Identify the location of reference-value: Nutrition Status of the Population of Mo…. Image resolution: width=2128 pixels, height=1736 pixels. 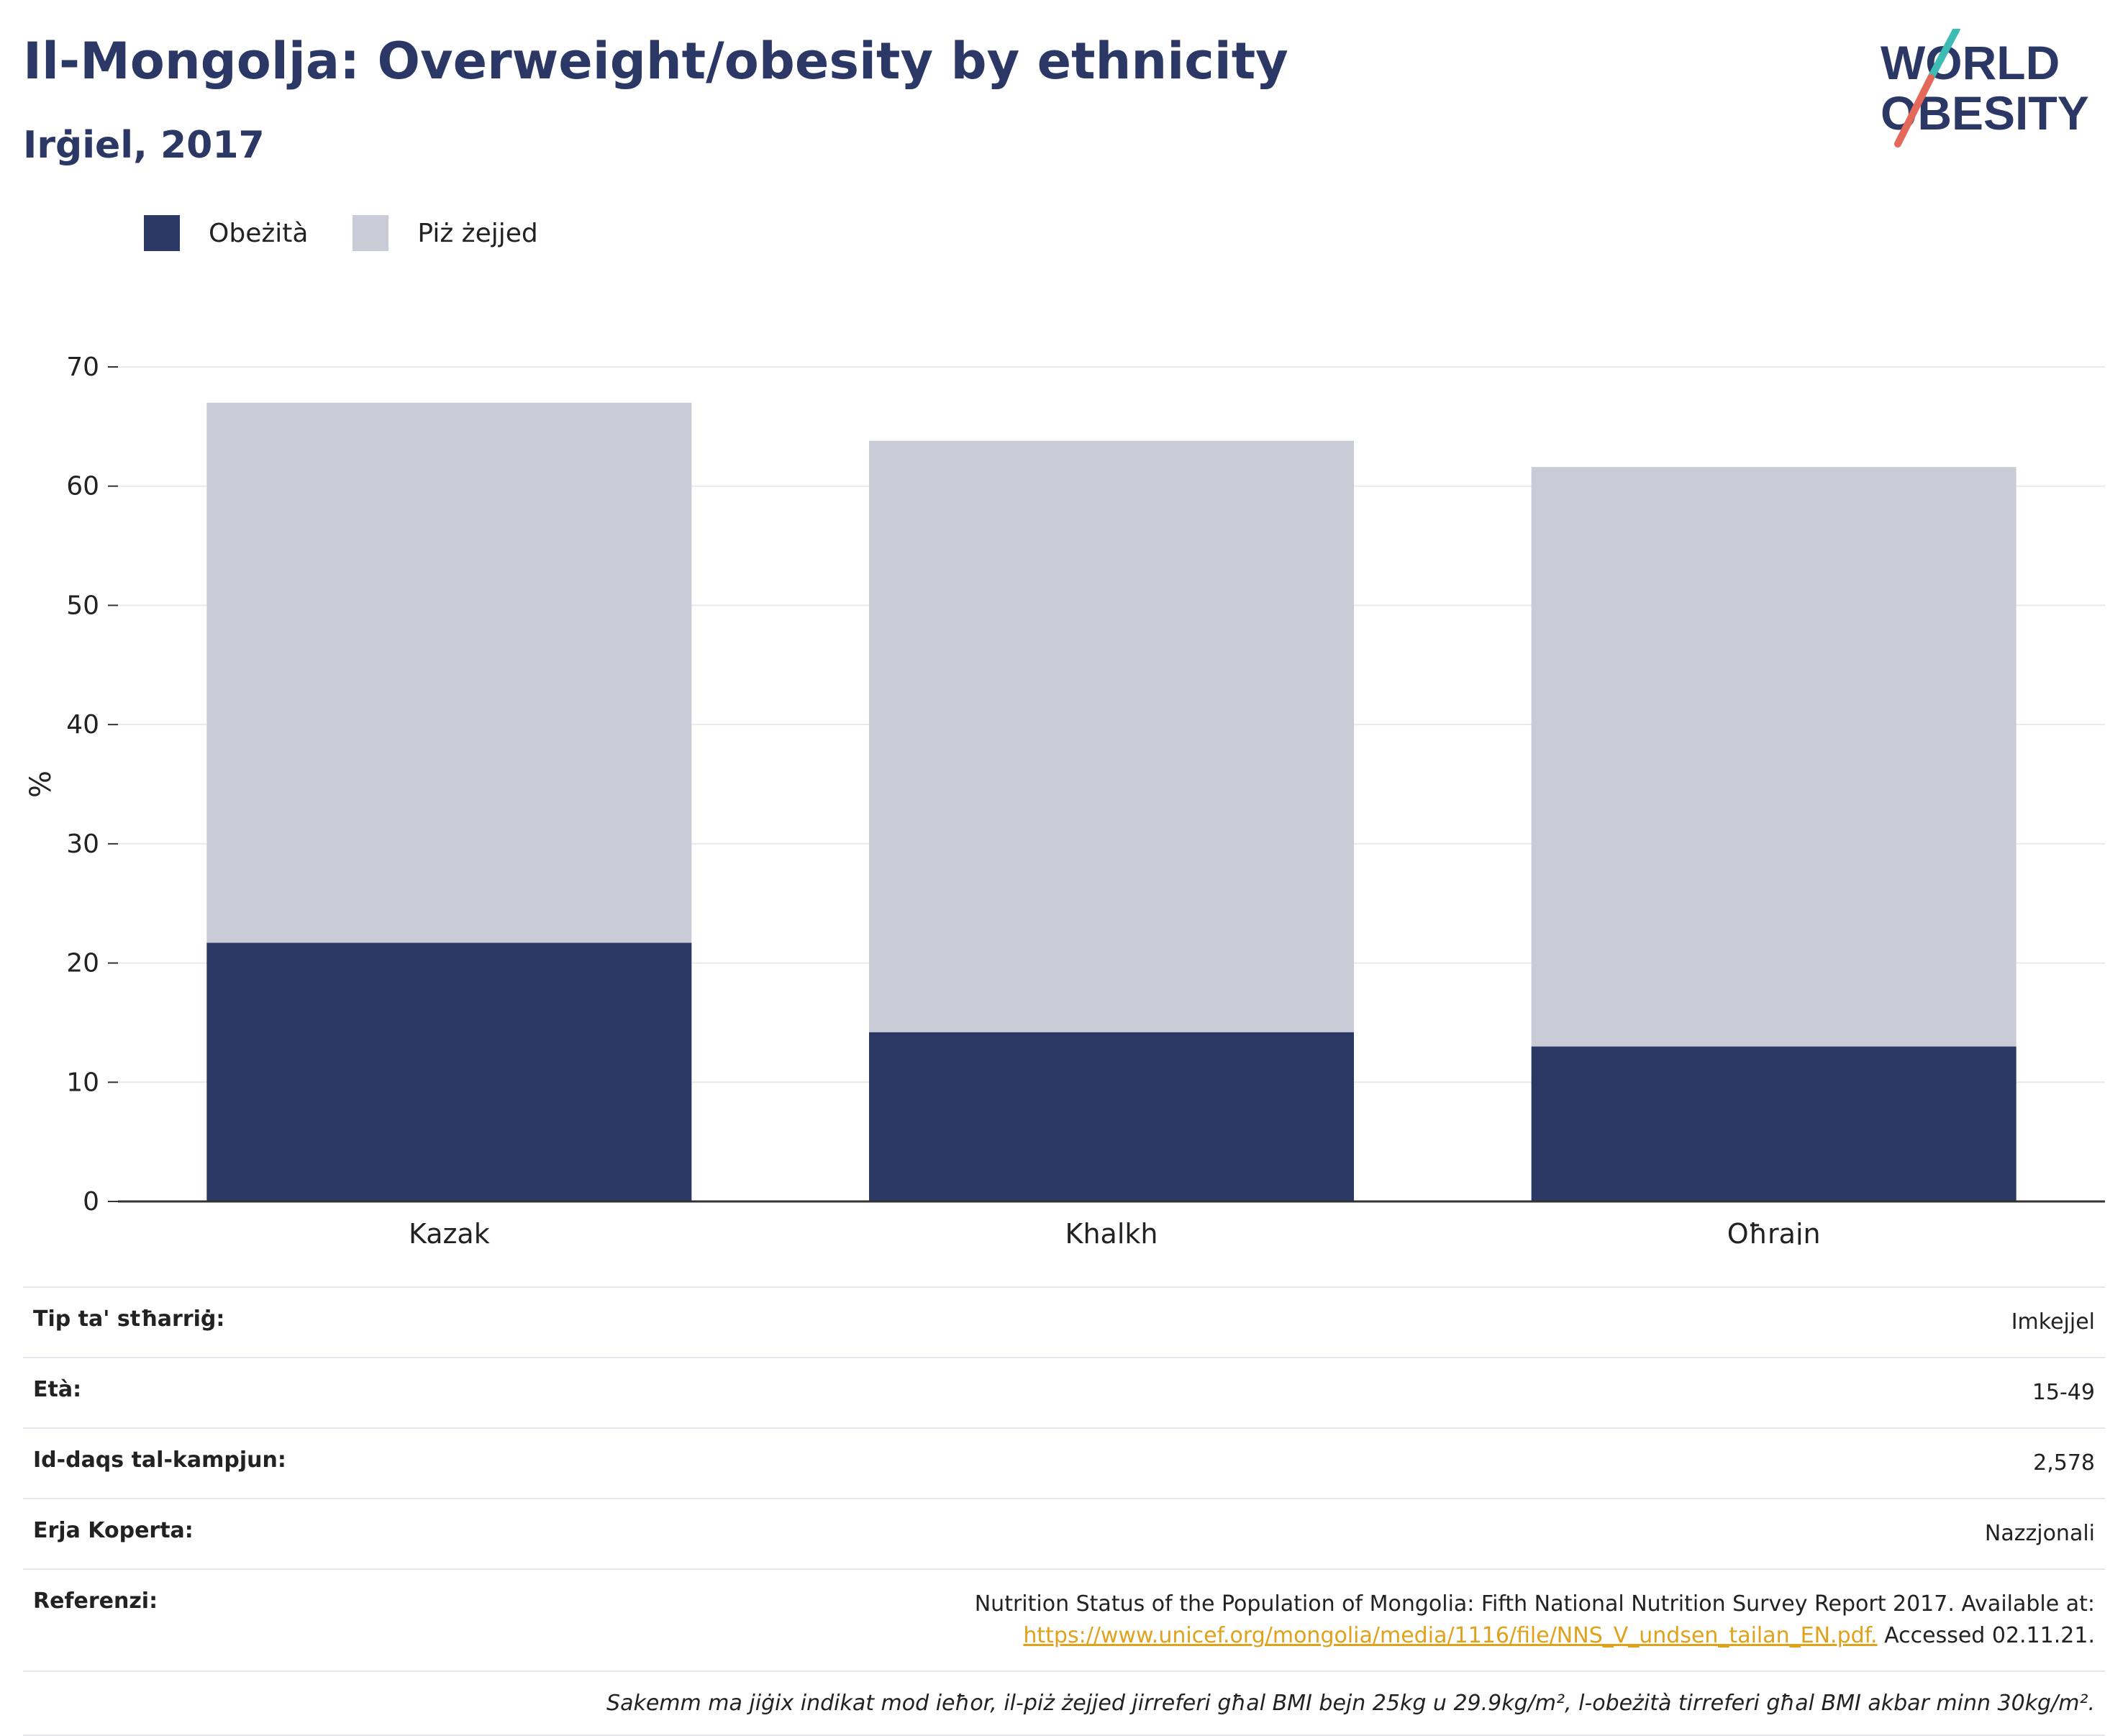
(1535, 1620).